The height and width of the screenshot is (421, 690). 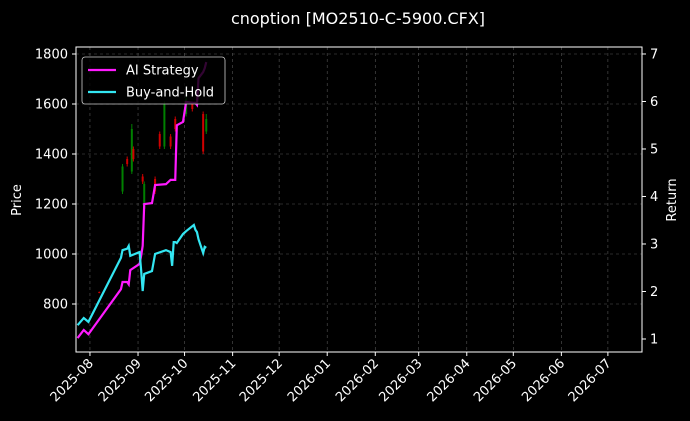 What do you see at coordinates (17, 200) in the screenshot?
I see `y-axis-label: Price` at bounding box center [17, 200].